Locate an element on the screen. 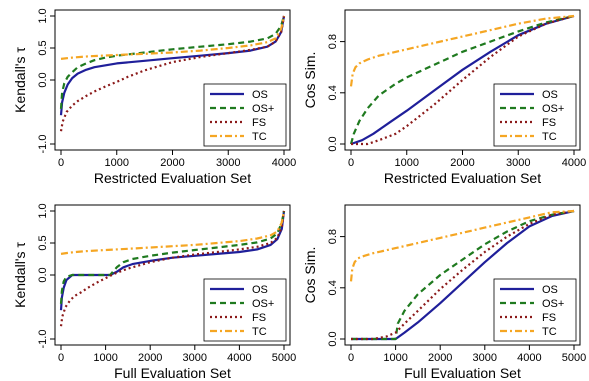 The image size is (589, 381). plot-frame is located at coordinates (462, 275).